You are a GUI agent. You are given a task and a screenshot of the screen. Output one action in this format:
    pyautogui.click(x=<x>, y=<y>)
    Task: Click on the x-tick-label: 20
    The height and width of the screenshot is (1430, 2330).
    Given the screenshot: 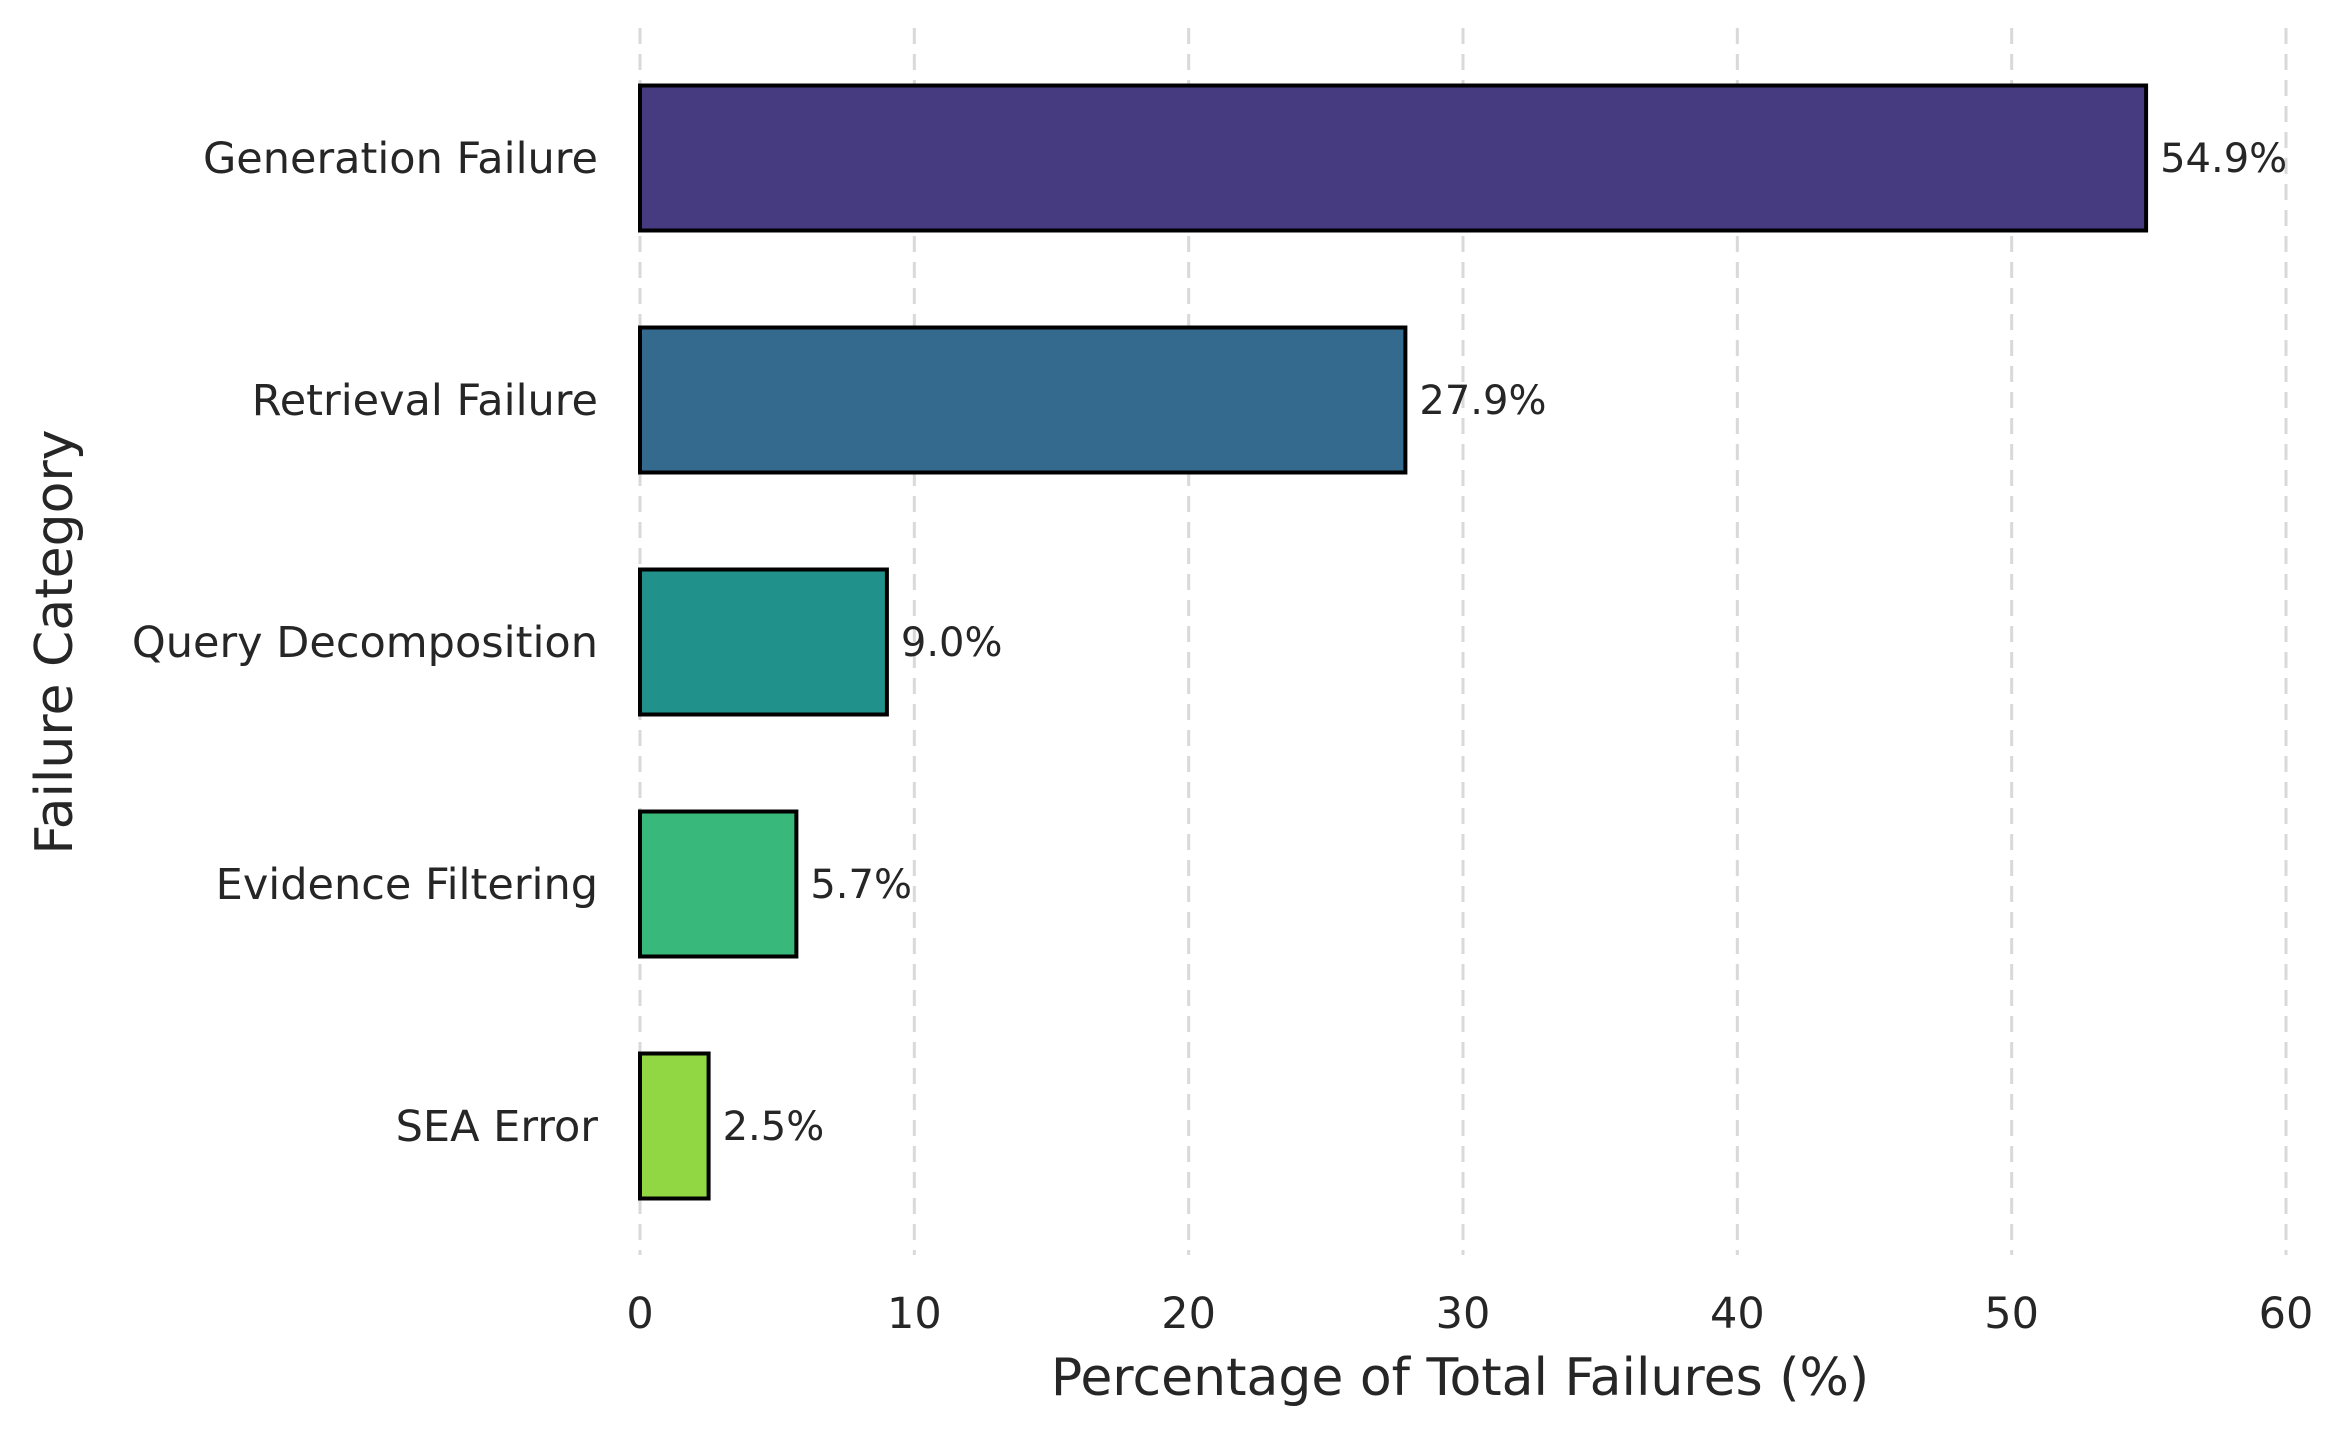 What is the action you would take?
    pyautogui.click(x=1188, y=1314)
    